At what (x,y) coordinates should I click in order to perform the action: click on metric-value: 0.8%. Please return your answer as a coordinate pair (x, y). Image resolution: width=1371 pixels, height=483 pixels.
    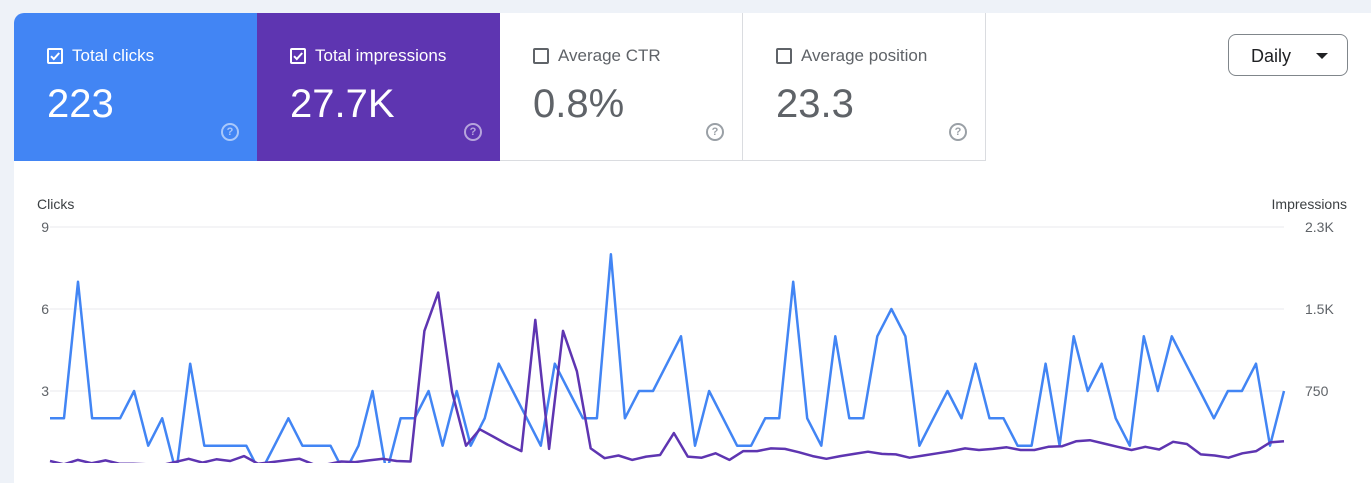
    Looking at the image, I should click on (579, 104).